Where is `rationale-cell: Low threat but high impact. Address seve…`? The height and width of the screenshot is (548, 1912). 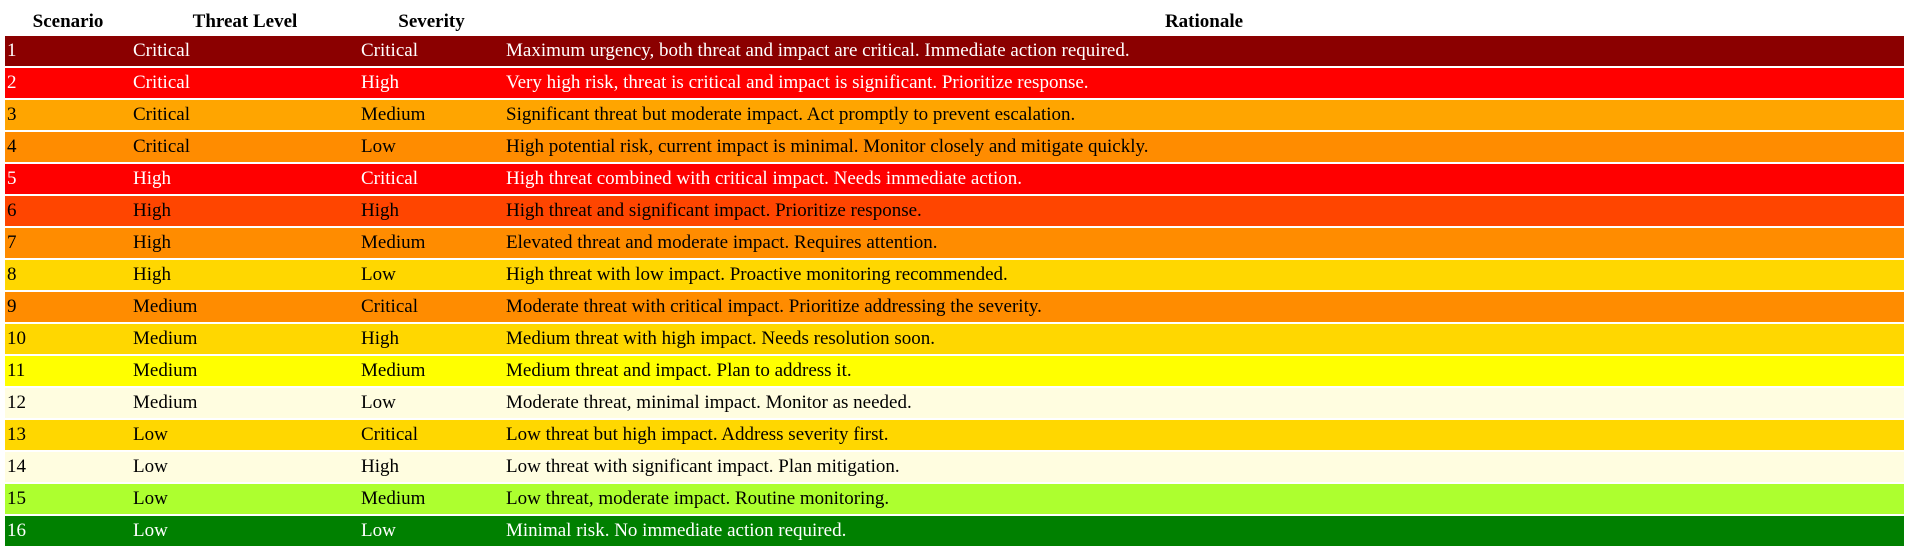 rationale-cell: Low threat but high impact. Address seve… is located at coordinates (697, 434).